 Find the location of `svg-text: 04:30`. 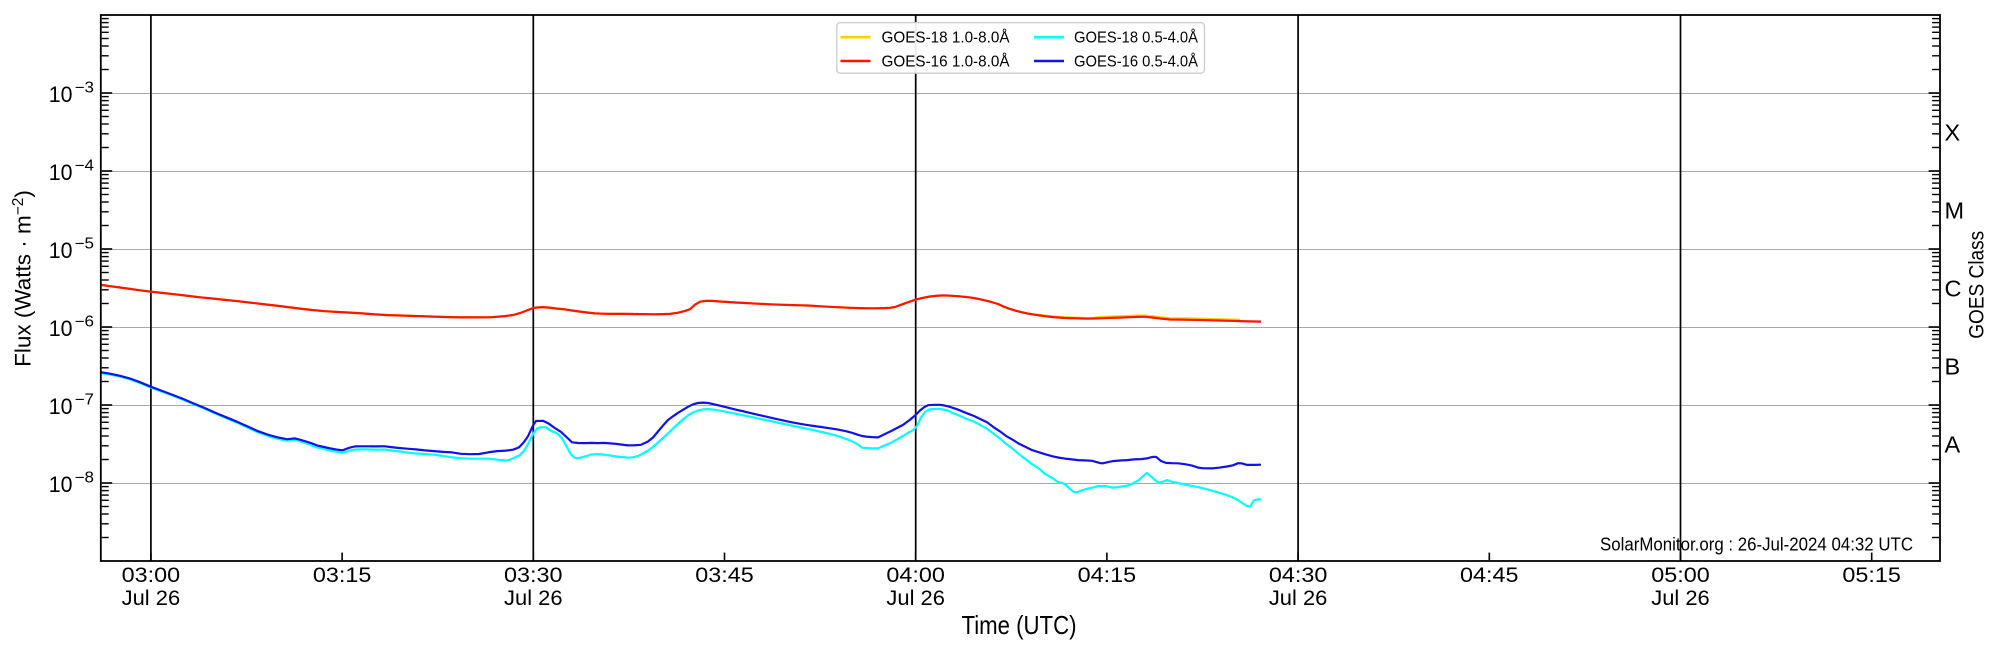

svg-text: 04:30 is located at coordinates (1298, 575).